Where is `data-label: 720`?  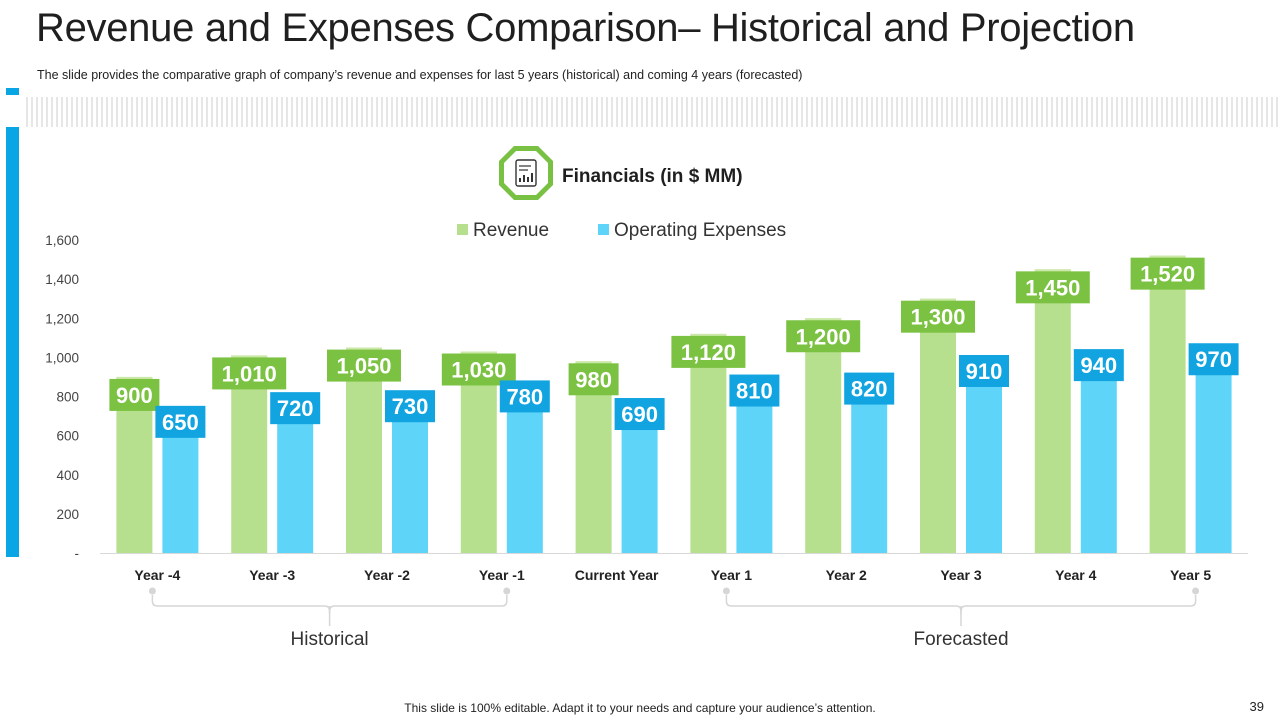 data-label: 720 is located at coordinates (295, 408).